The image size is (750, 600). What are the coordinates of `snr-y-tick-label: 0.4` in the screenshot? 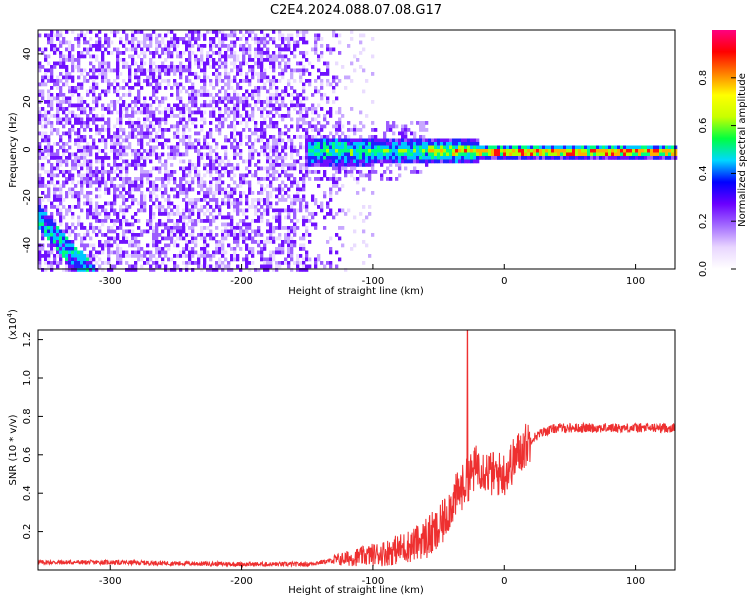 It's located at (27, 493).